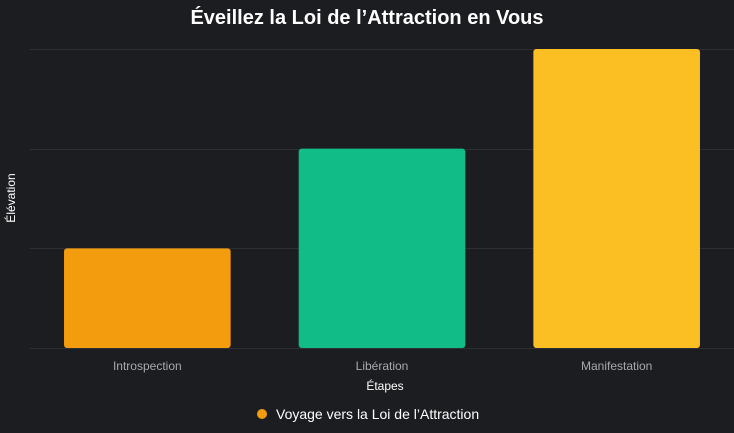 This screenshot has width=734, height=433. I want to click on y-axis-label: Élévation, so click(10, 197).